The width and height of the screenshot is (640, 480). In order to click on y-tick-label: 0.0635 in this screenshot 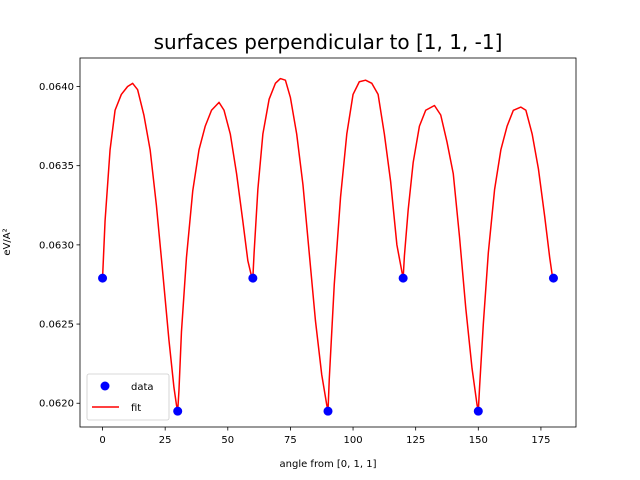, I will do `click(56, 166)`.